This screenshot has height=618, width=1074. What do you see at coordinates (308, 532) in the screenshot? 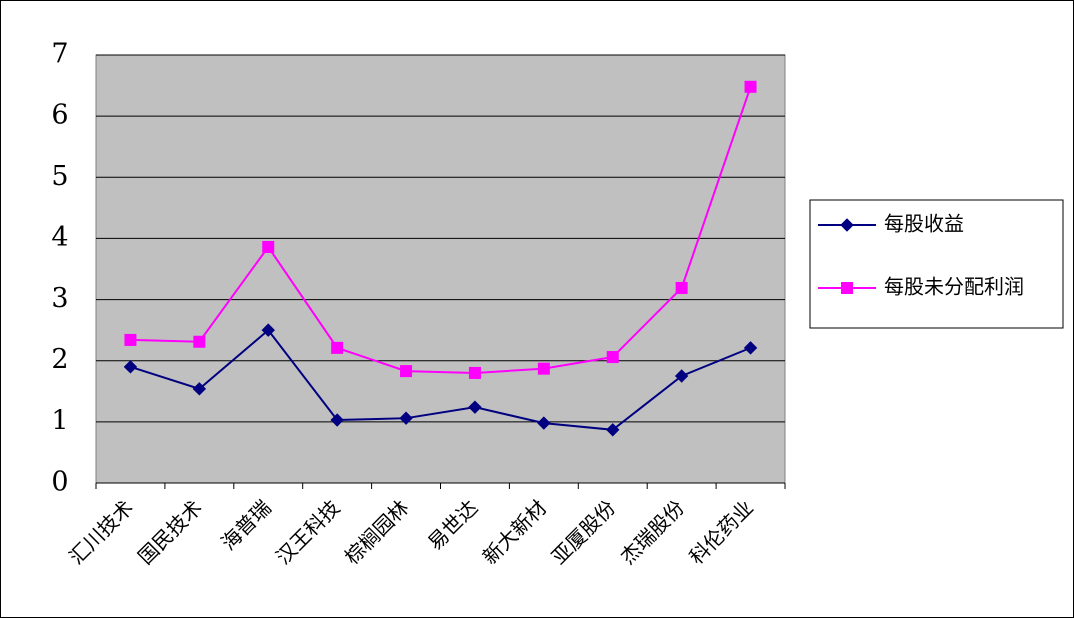
I see `x-tick-label: 汉王科技` at bounding box center [308, 532].